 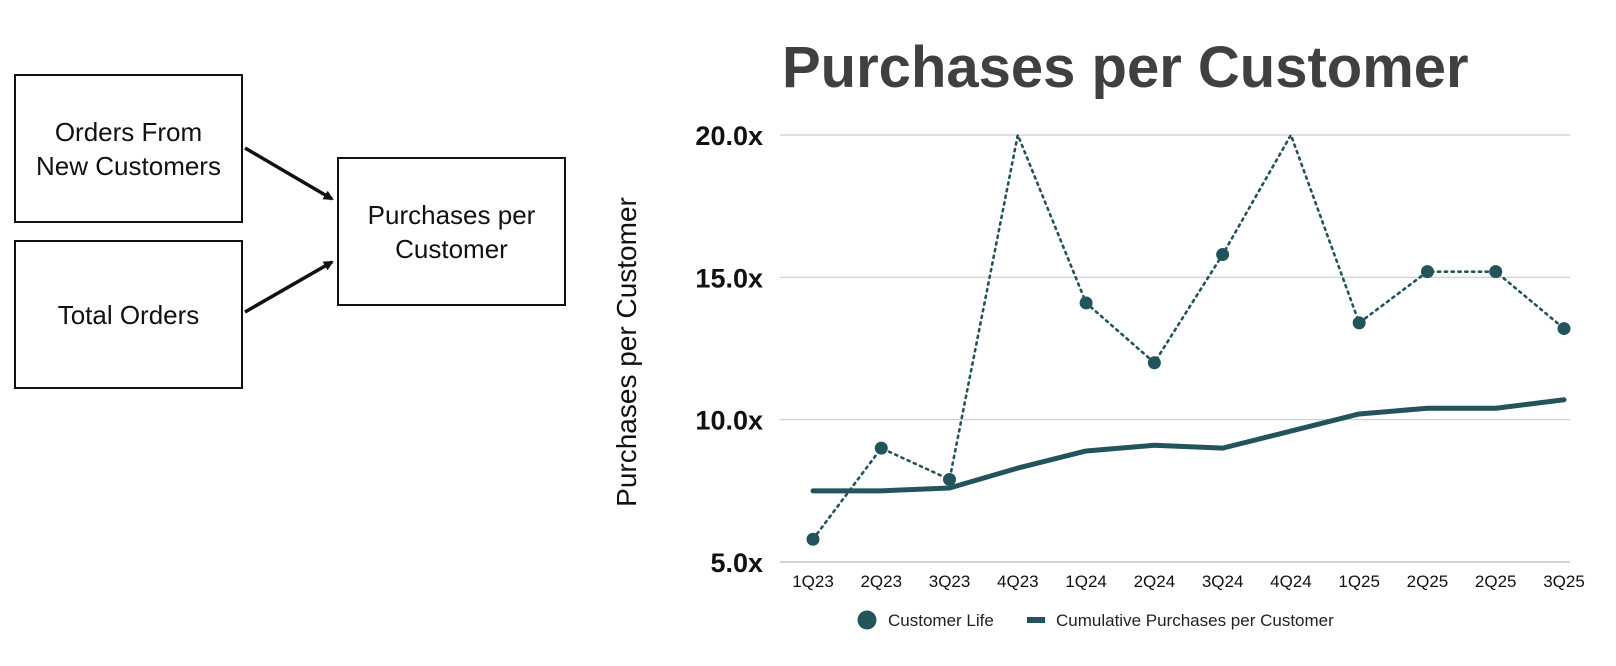 What do you see at coordinates (729, 278) in the screenshot?
I see `y-tick-label: 15.0x` at bounding box center [729, 278].